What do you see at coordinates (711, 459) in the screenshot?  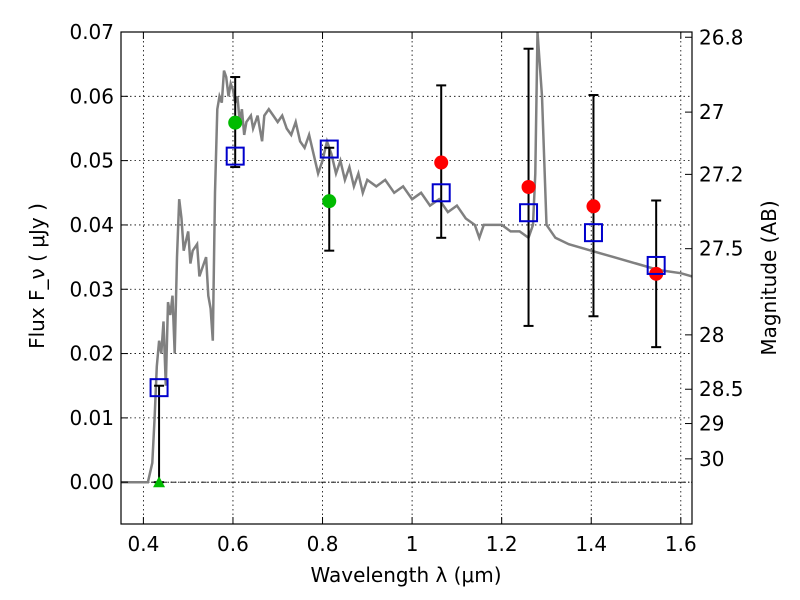 I see `magnitude-tick-label: 30` at bounding box center [711, 459].